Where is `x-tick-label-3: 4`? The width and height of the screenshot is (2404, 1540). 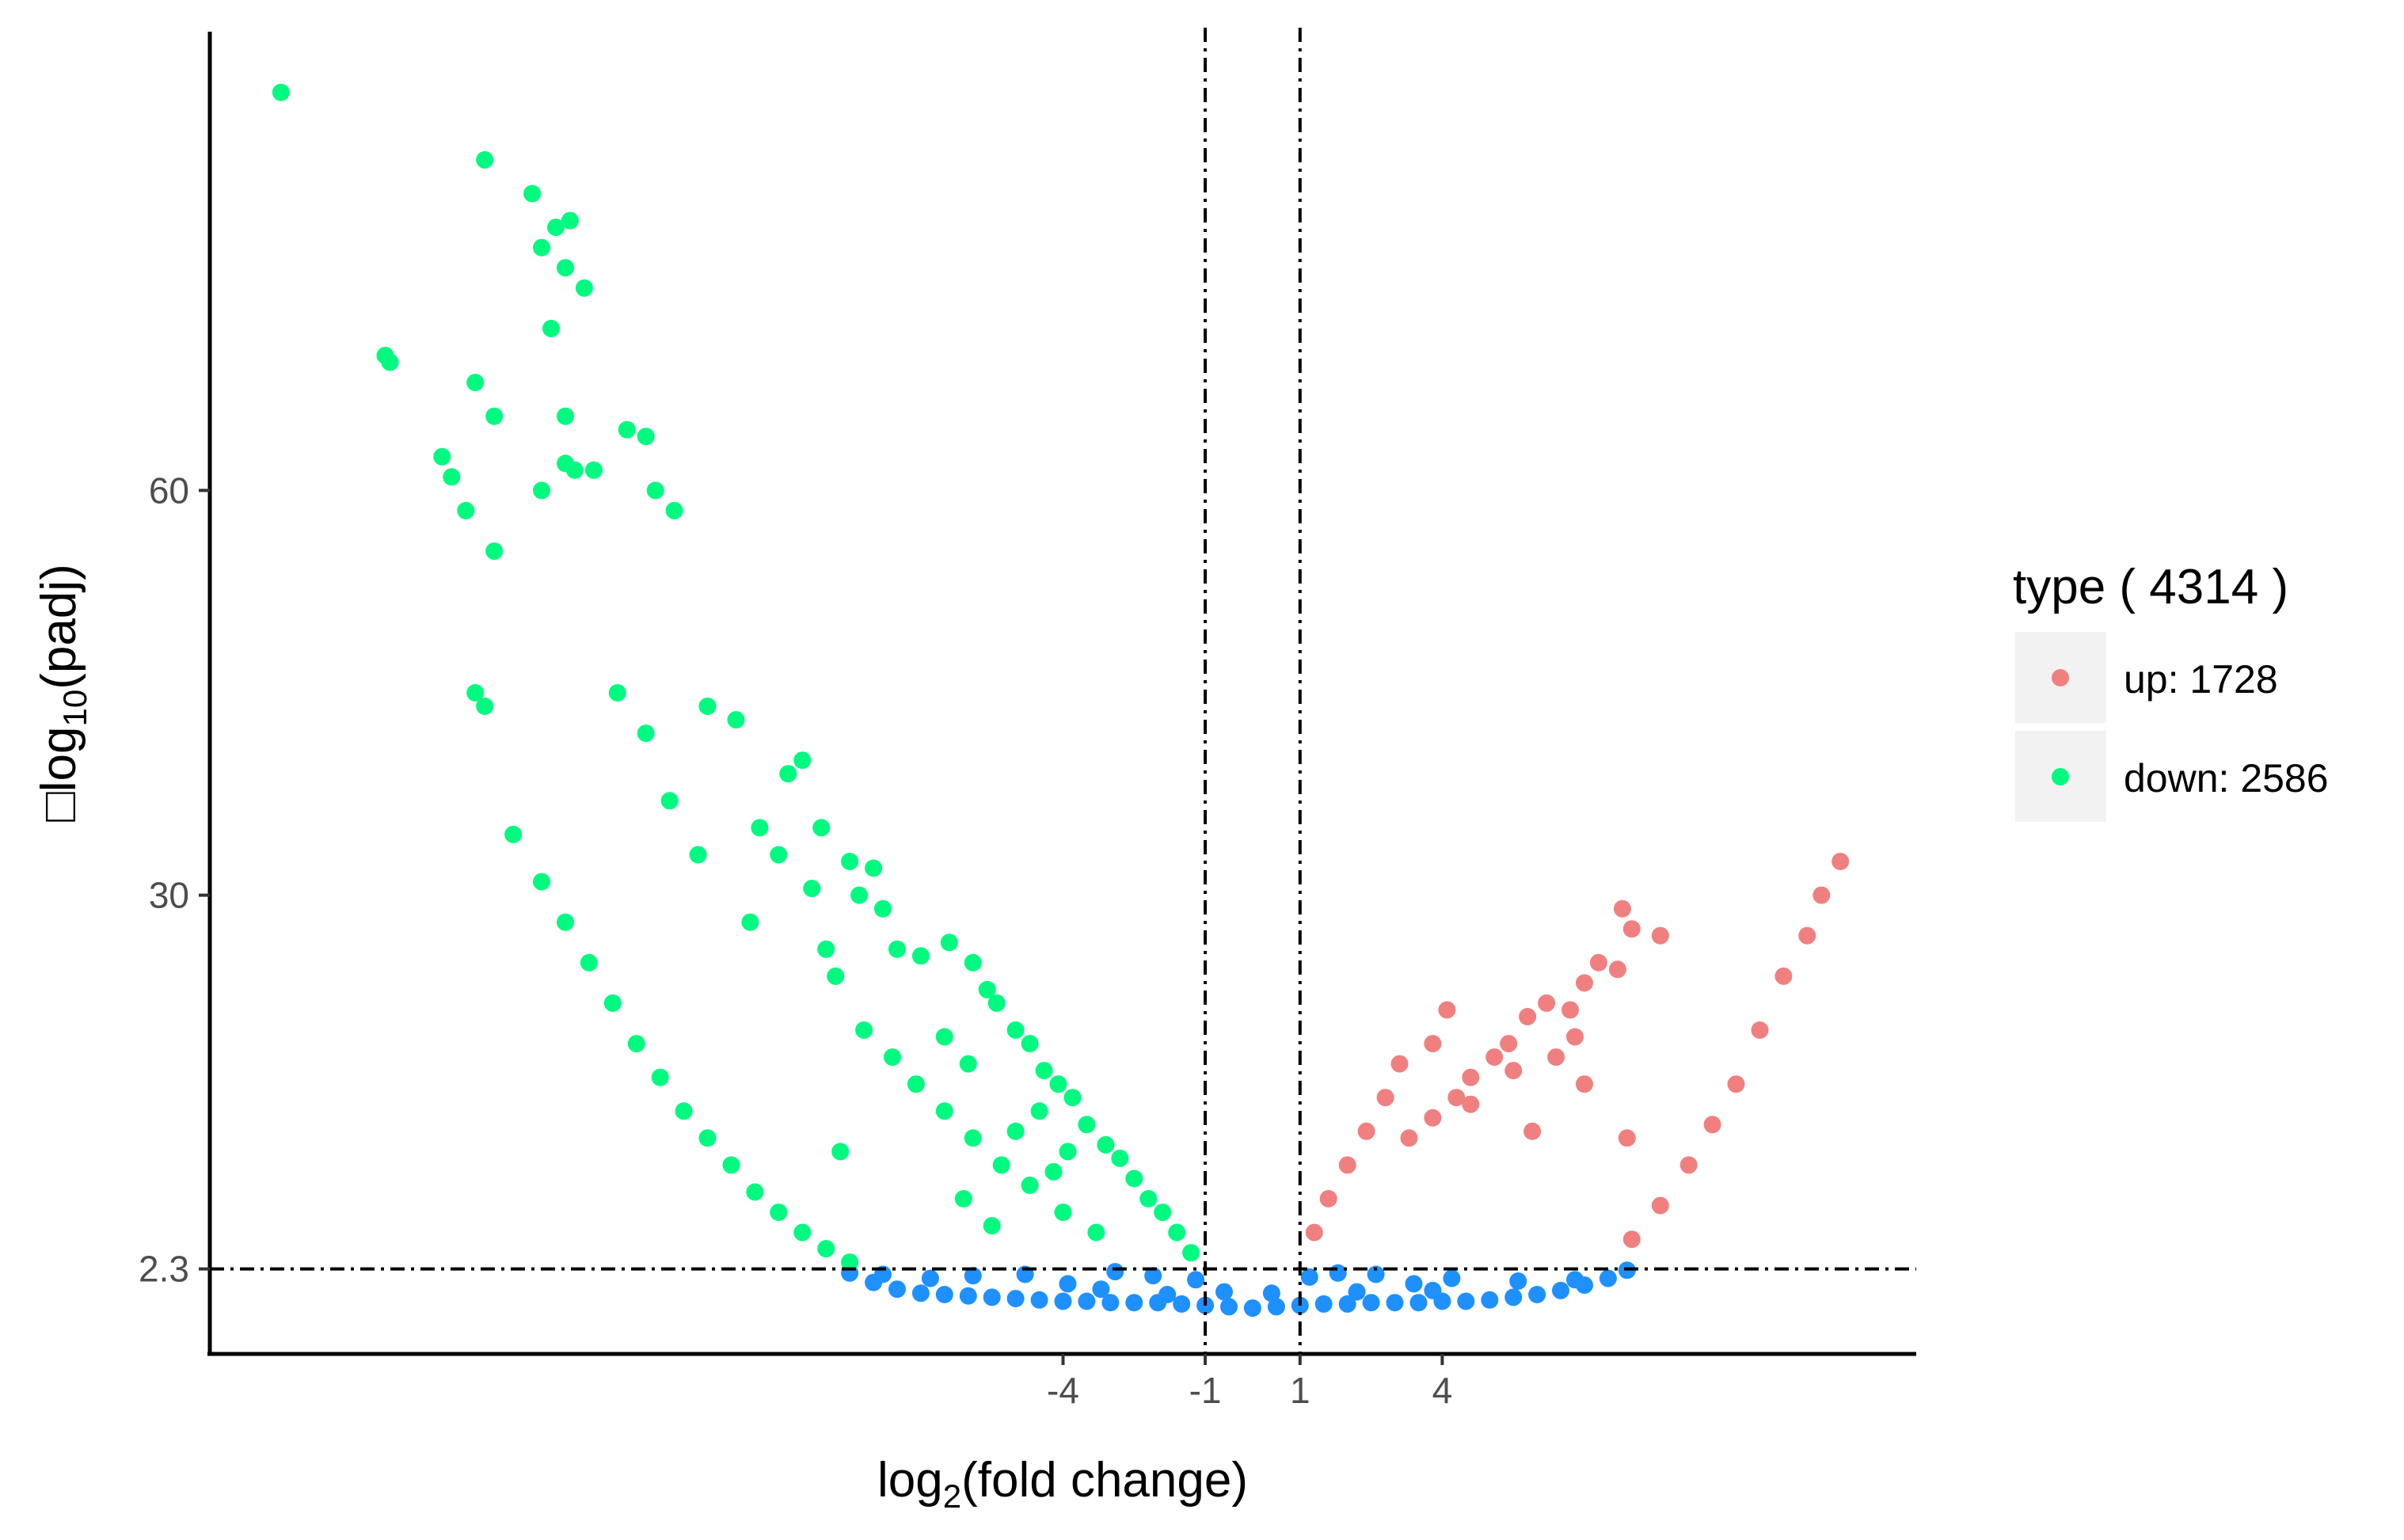
x-tick-label-3: 4 is located at coordinates (1442, 1390).